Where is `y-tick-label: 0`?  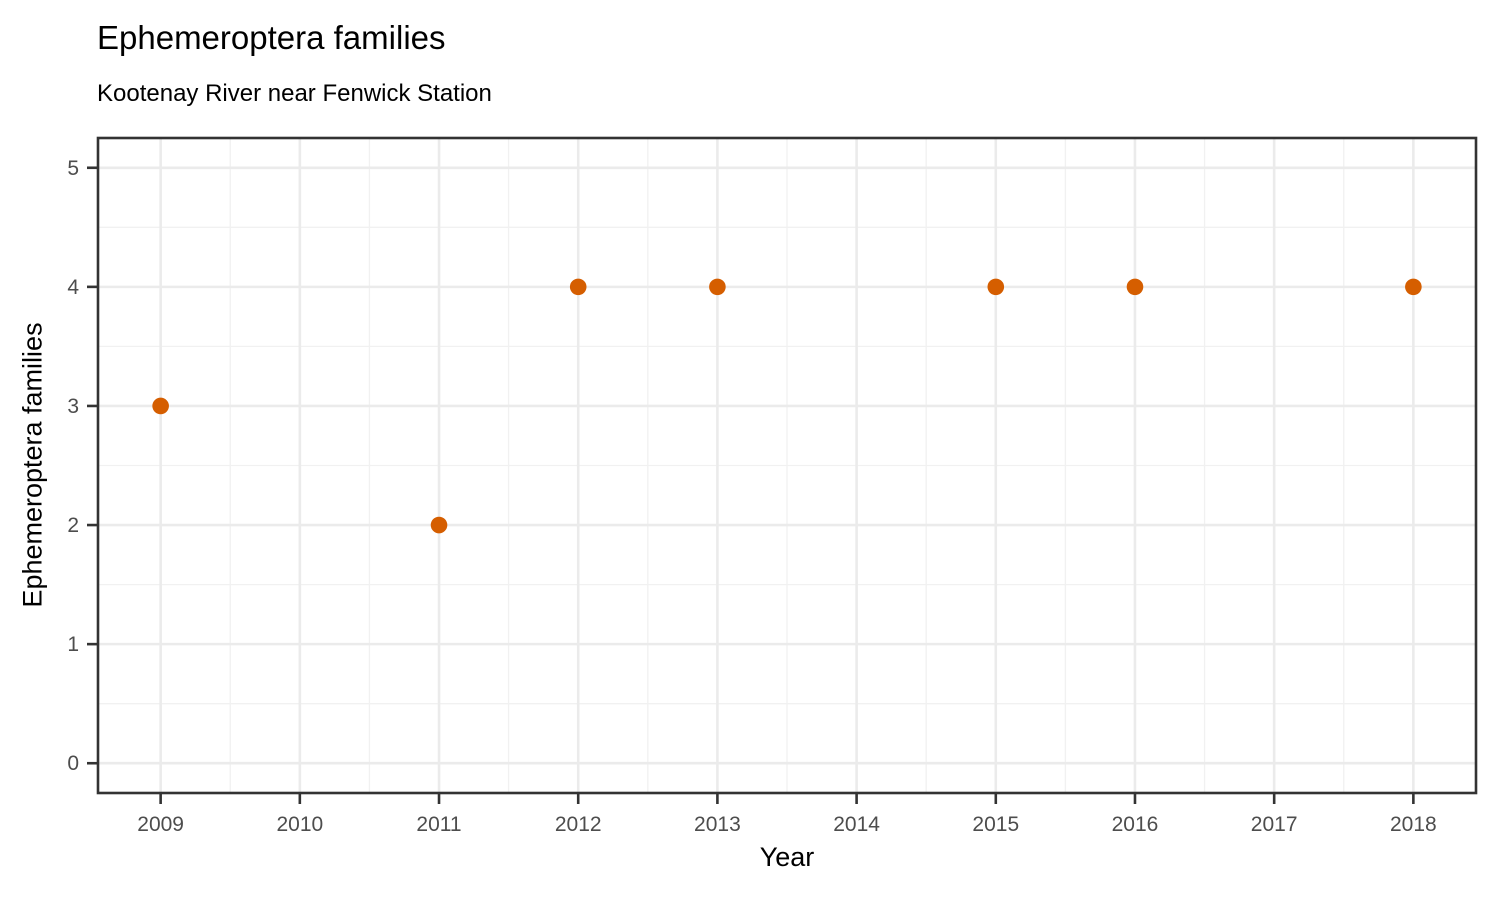
y-tick-label: 0 is located at coordinates (73, 763).